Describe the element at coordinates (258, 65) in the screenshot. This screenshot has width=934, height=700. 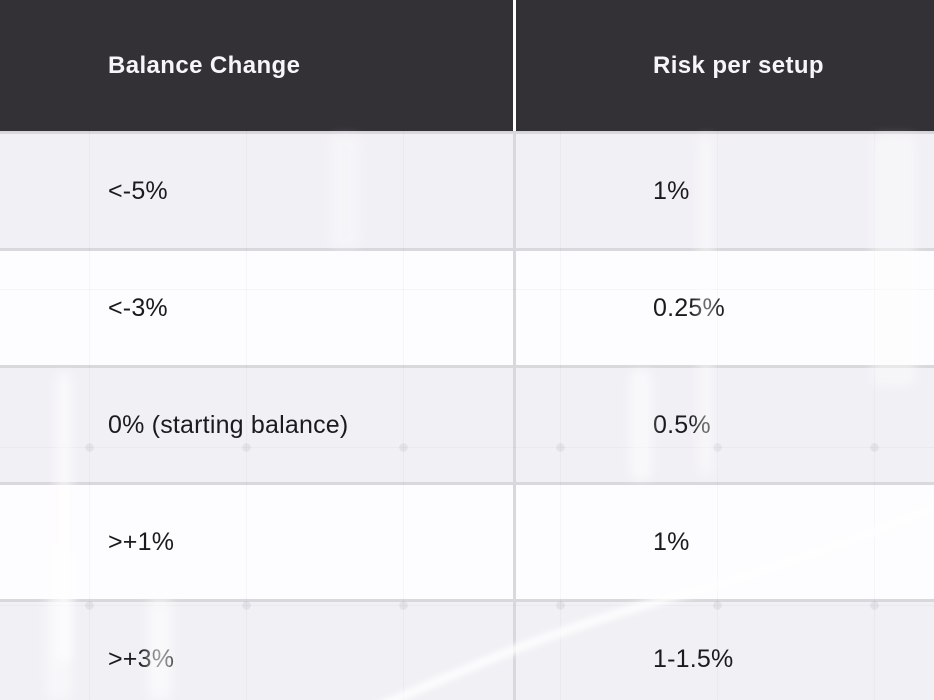
I see `column-header-balance-change: Balance Change` at that location.